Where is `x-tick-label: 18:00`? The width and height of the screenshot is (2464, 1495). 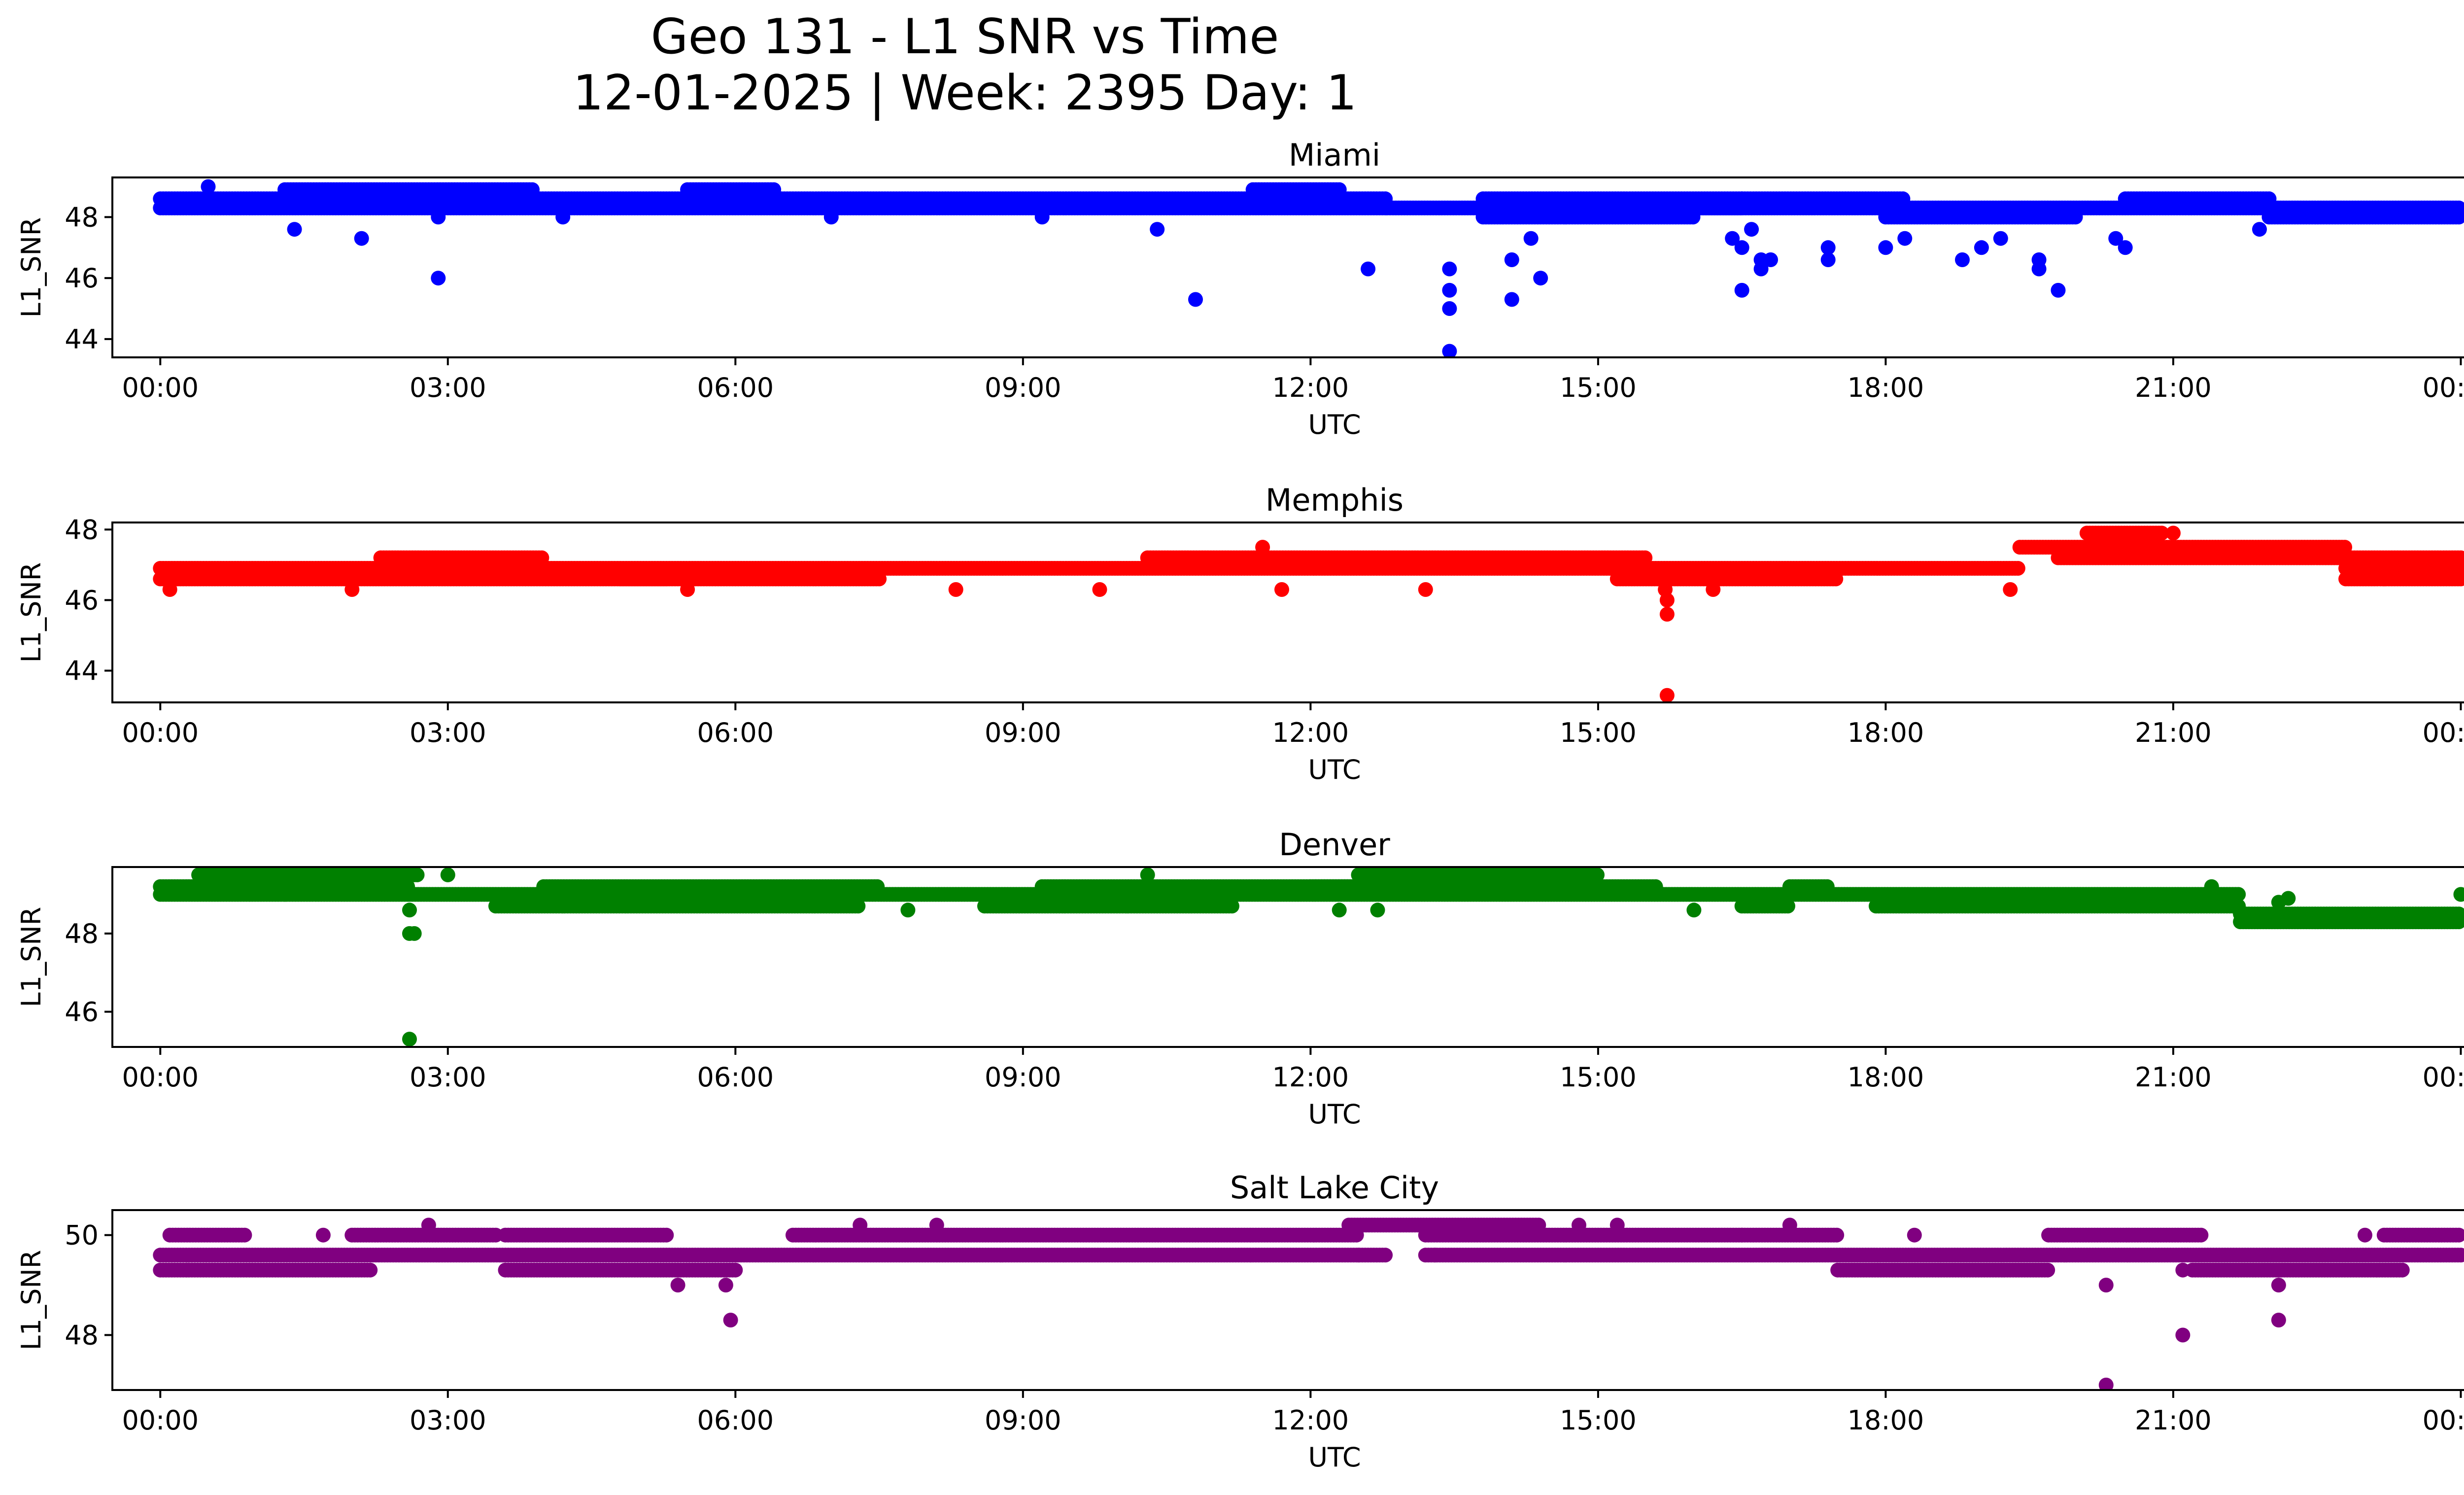
x-tick-label: 18:00 is located at coordinates (1886, 387).